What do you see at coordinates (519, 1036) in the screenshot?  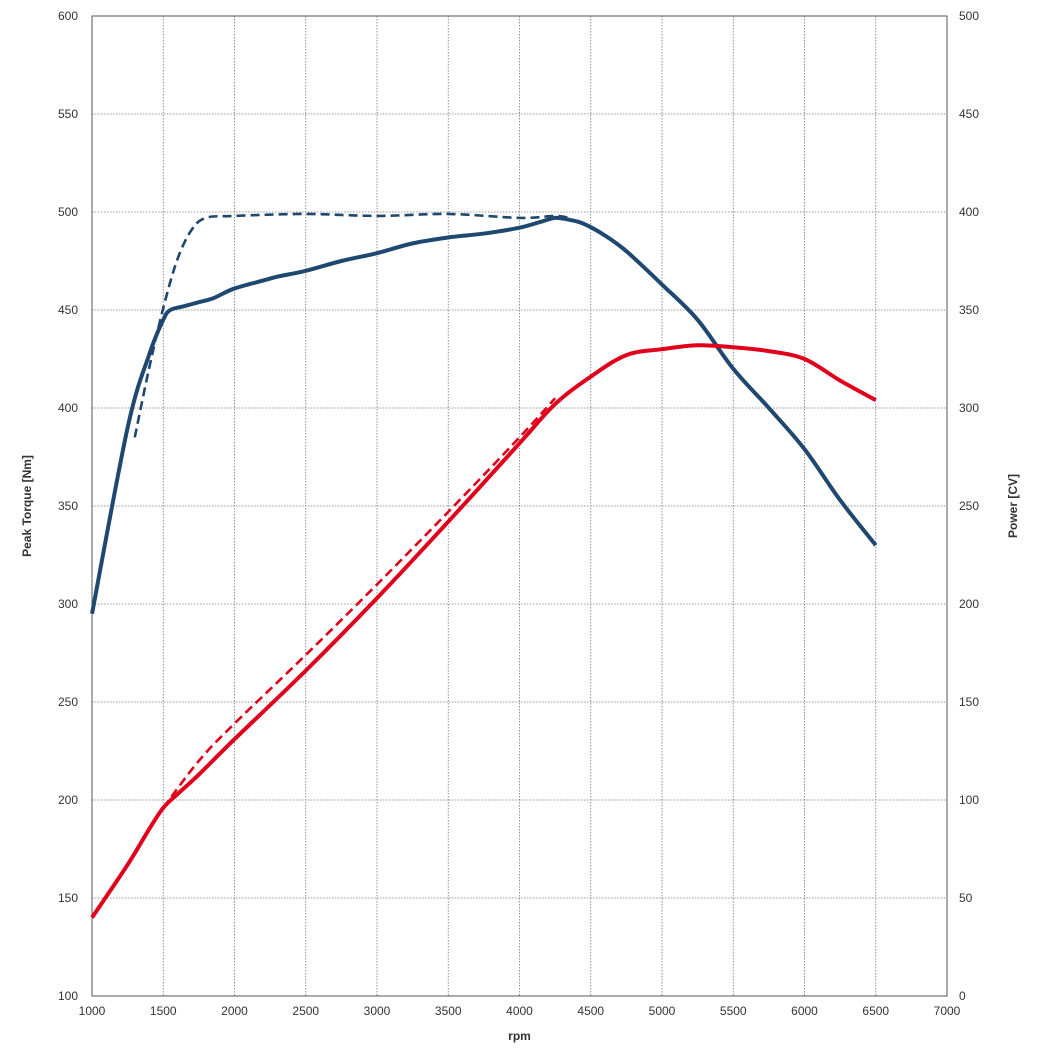 I see `x-axis-title: rpm` at bounding box center [519, 1036].